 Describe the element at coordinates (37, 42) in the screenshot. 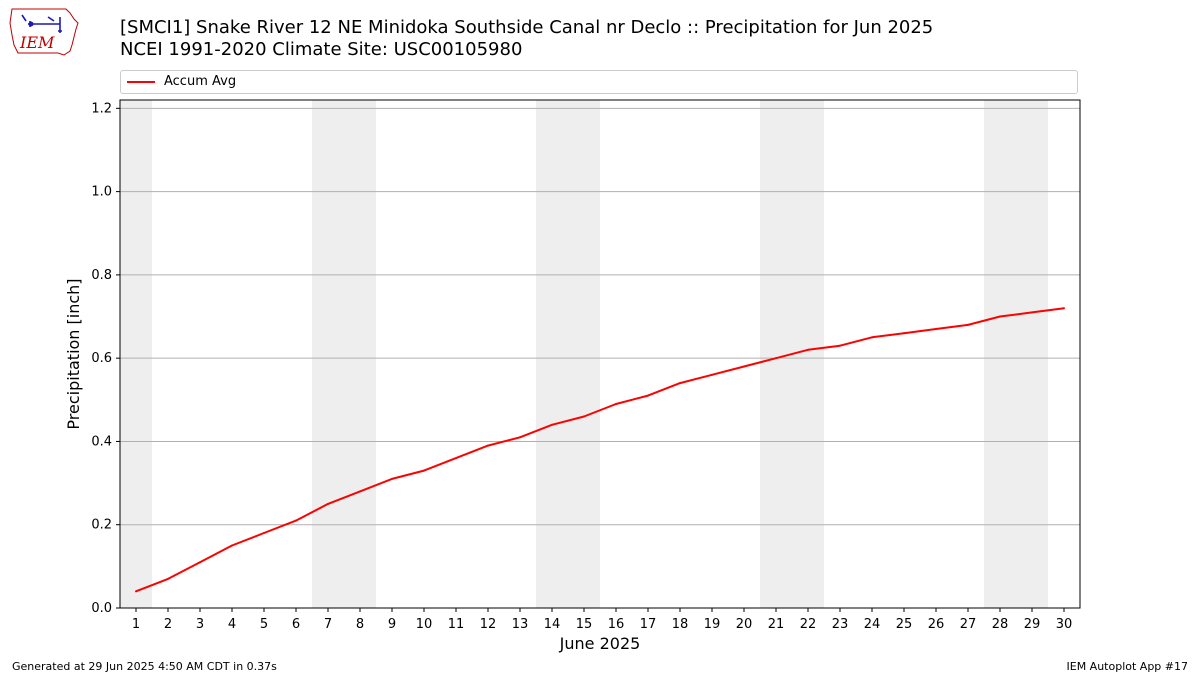

I see `logo-text: IEM` at that location.